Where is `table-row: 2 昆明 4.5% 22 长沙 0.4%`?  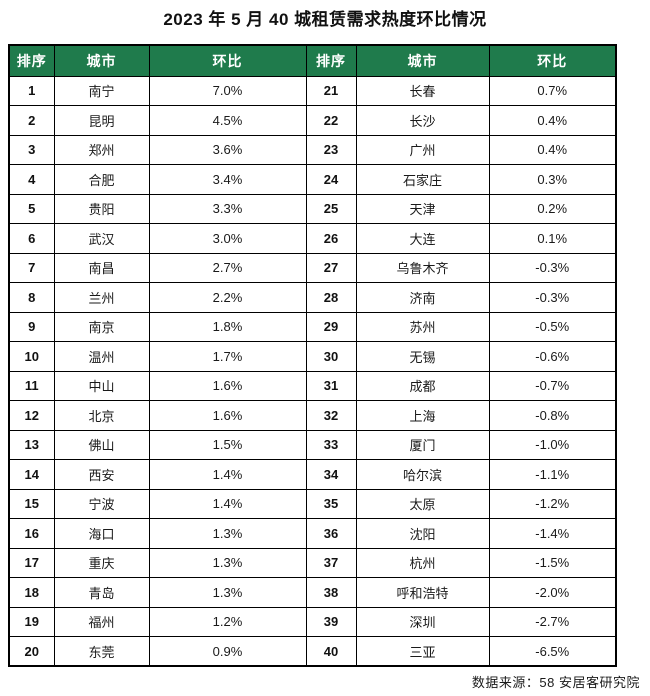
table-row: 2 昆明 4.5% 22 长沙 0.4% is located at coordinates (312, 120).